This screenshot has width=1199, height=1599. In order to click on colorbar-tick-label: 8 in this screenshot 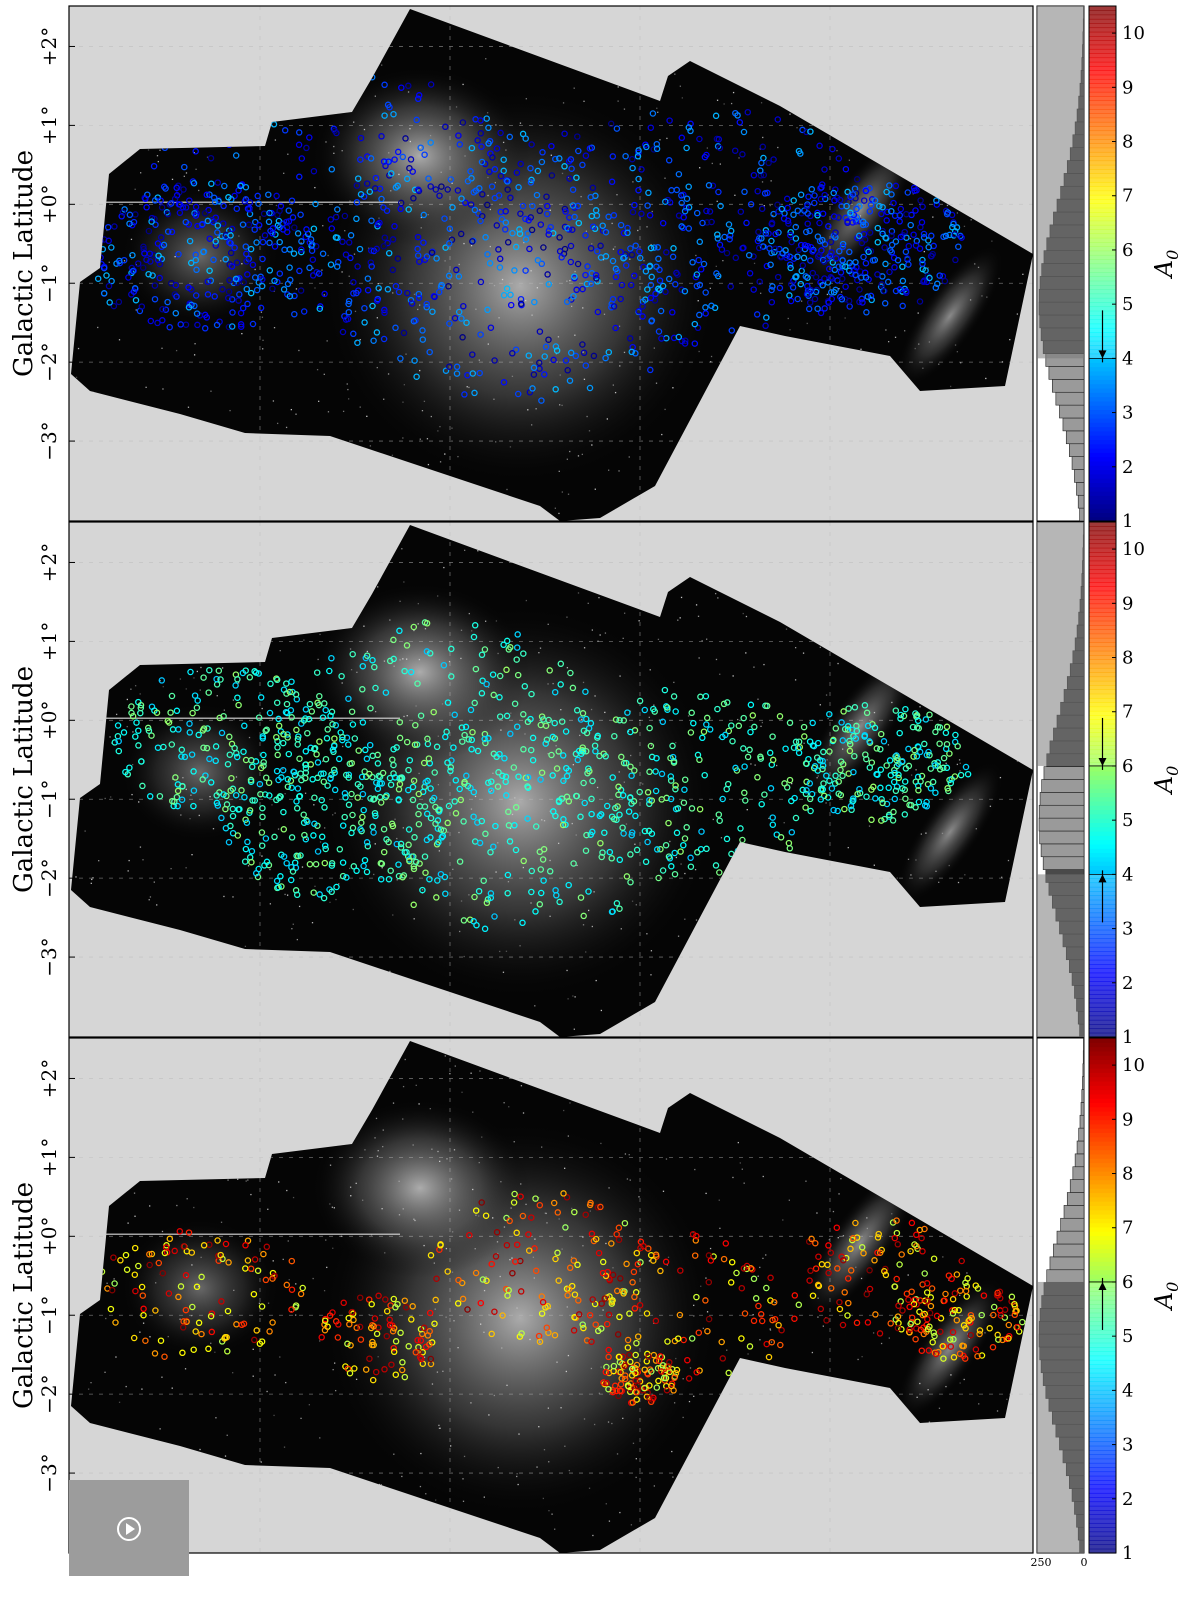, I will do `click(1127, 1174)`.